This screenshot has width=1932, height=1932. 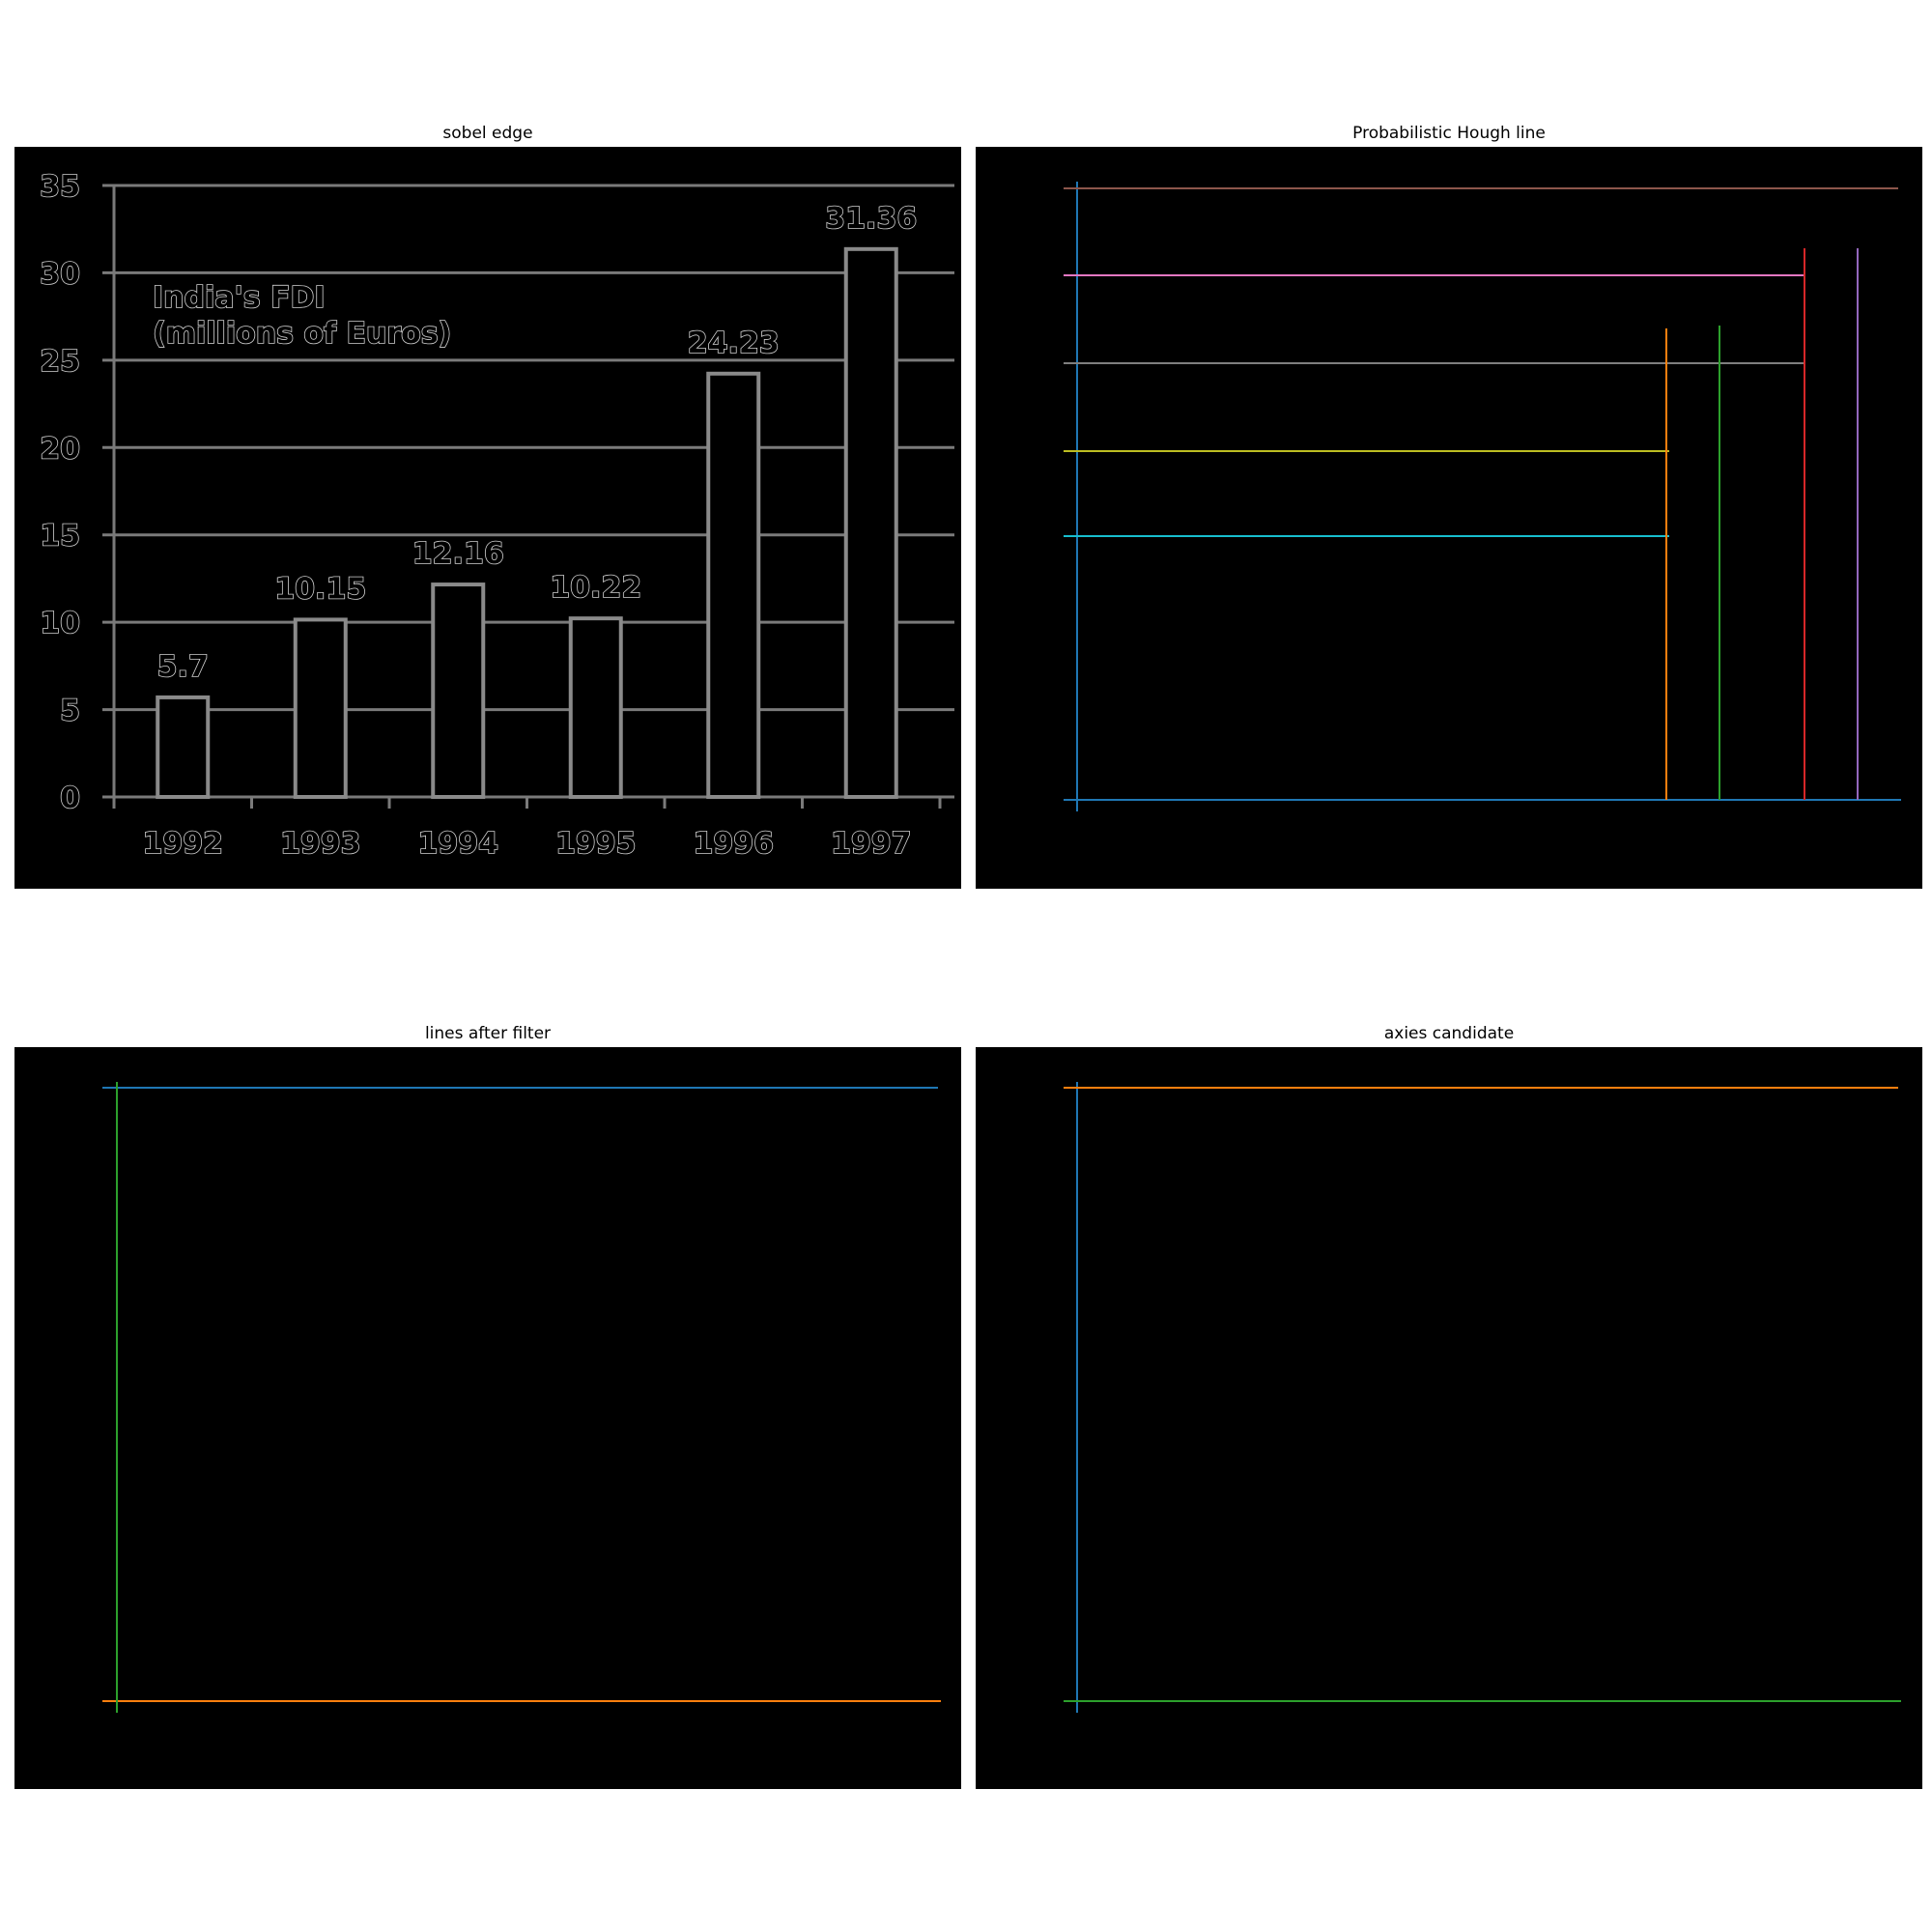 What do you see at coordinates (596, 844) in the screenshot?
I see `x-tick-label: 1995` at bounding box center [596, 844].